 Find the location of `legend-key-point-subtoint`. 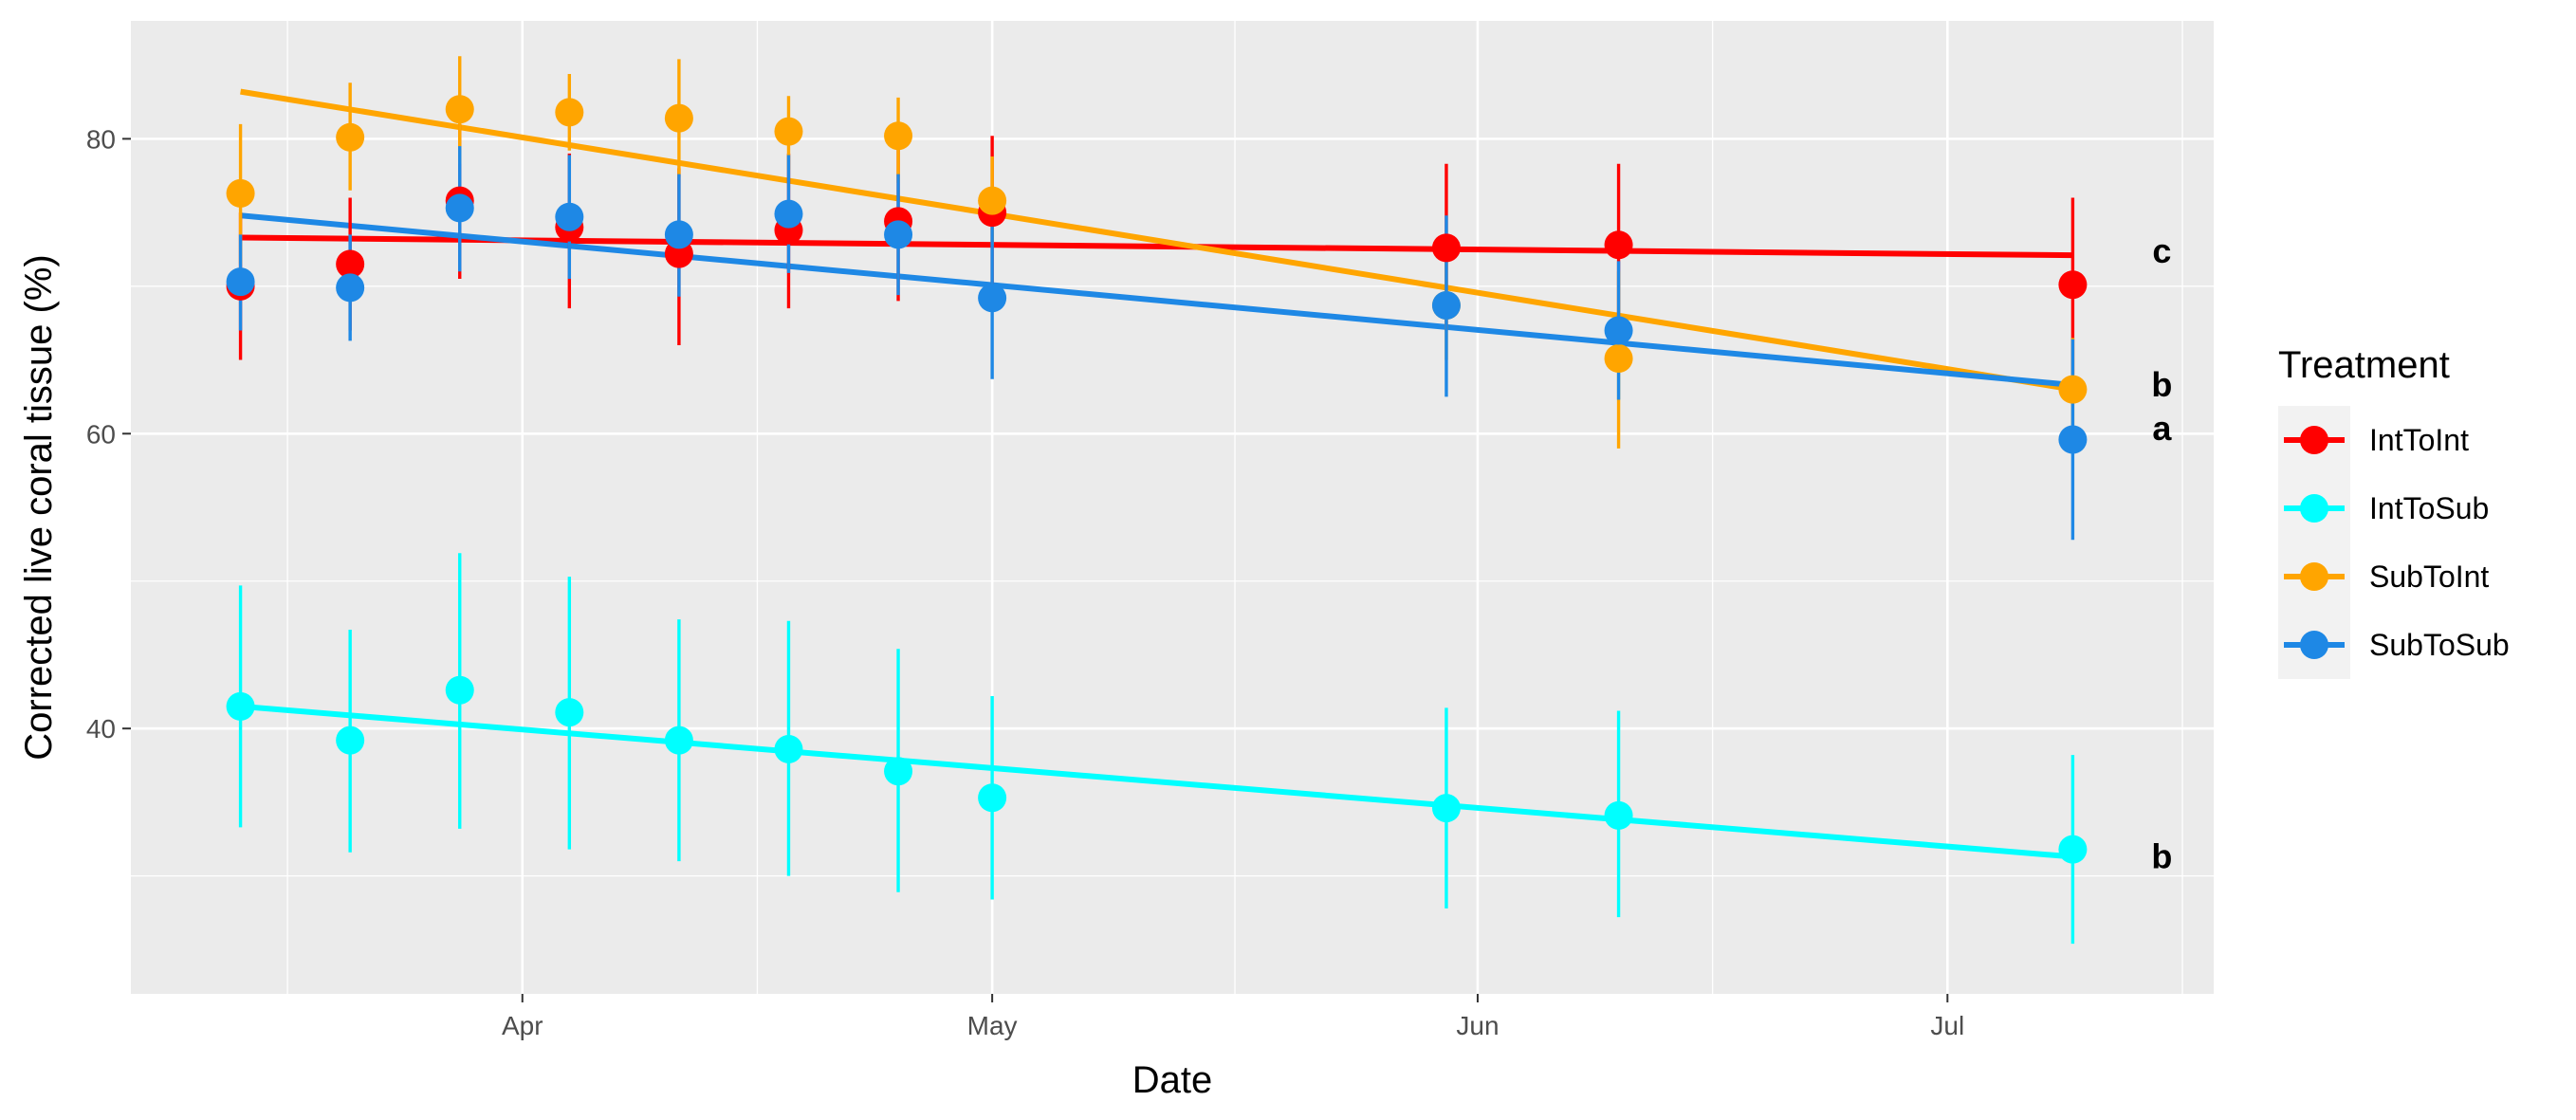

legend-key-point-subtoint is located at coordinates (2314, 576).